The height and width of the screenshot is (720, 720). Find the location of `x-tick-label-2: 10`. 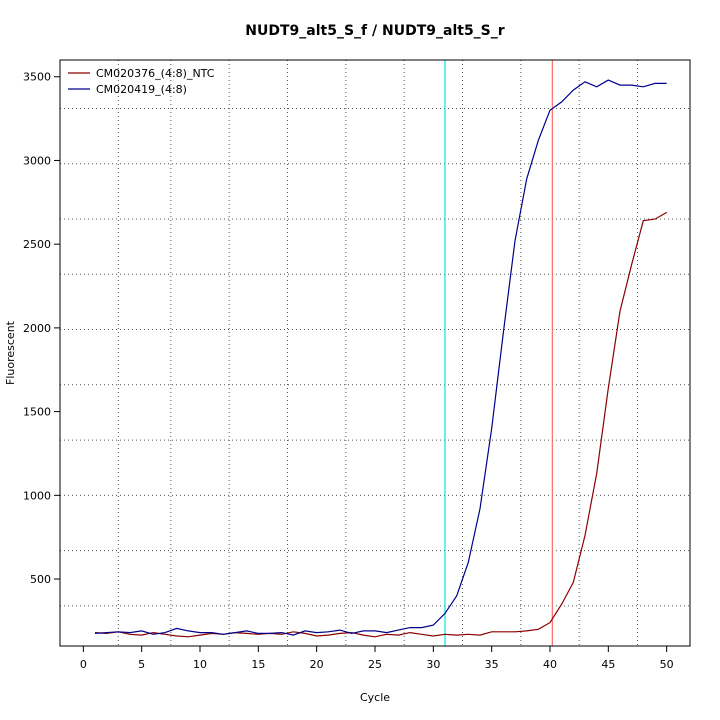

x-tick-label-2: 10 is located at coordinates (200, 664).